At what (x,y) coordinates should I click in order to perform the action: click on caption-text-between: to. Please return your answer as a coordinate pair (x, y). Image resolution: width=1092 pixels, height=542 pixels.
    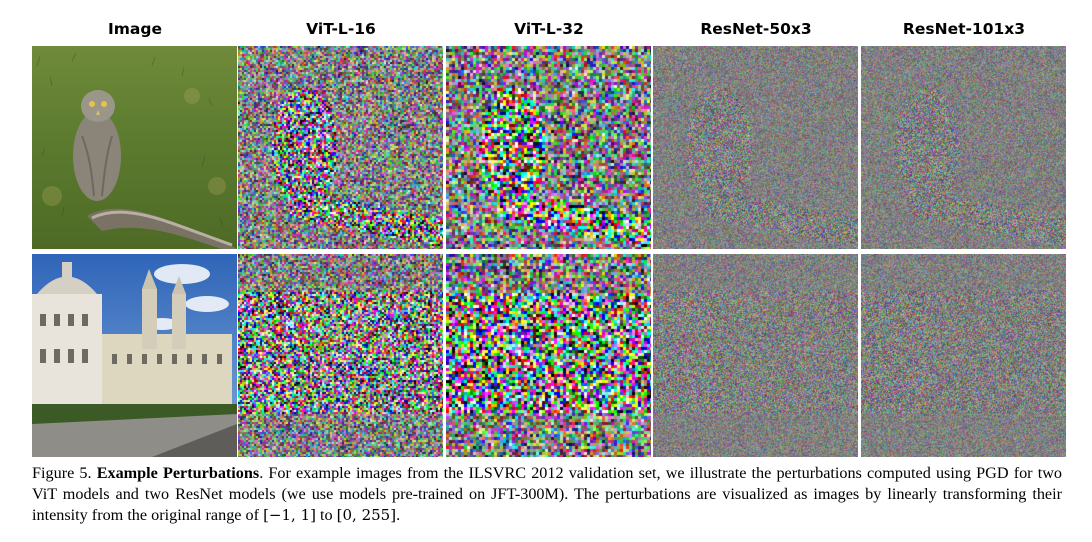
    Looking at the image, I should click on (326, 515).